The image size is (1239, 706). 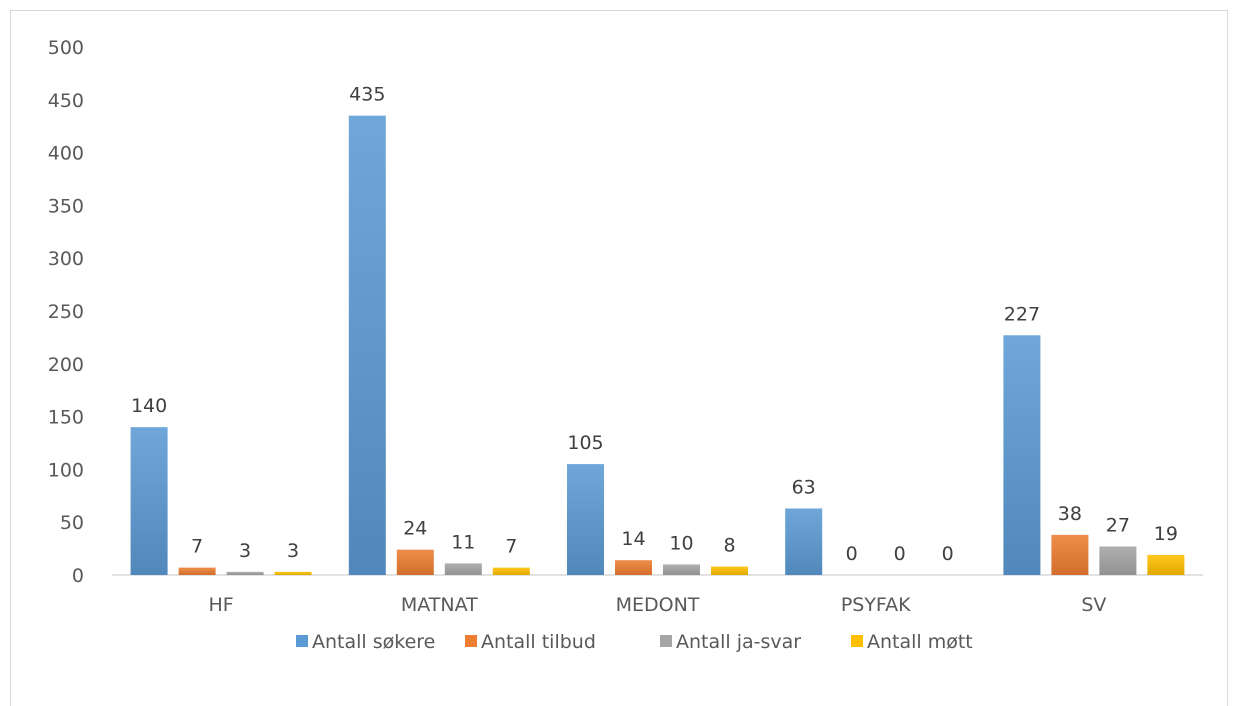 I want to click on y-axis: 0 50 100 150 200 250 300 350 400 450 500, so click(x=66, y=312).